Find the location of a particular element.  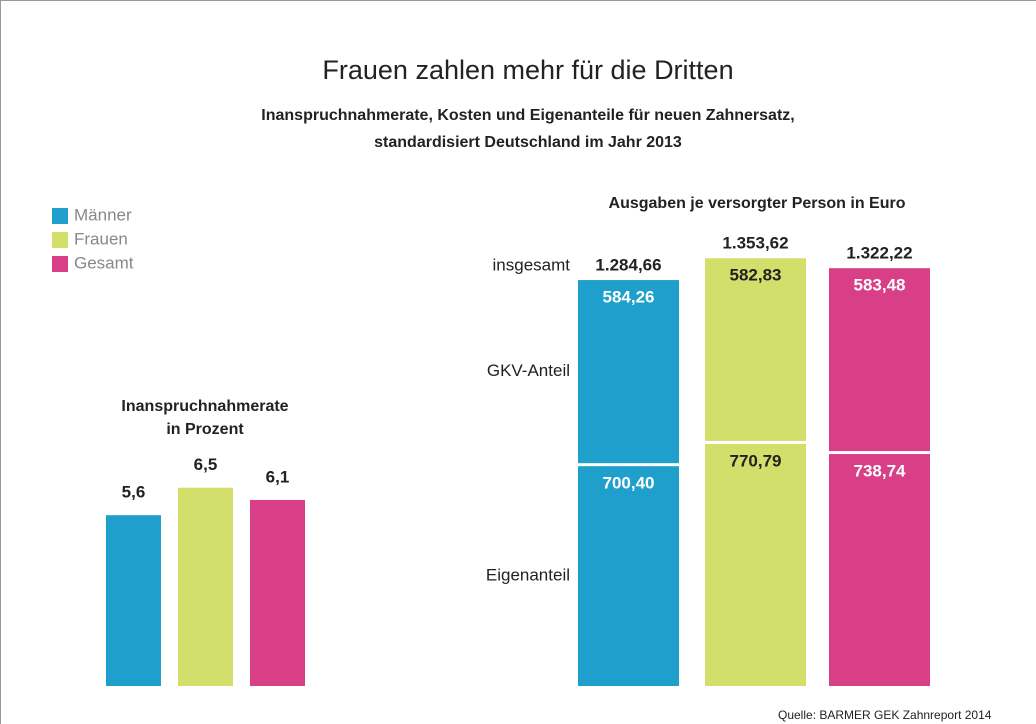

segment-label: 770,79 is located at coordinates (756, 460).